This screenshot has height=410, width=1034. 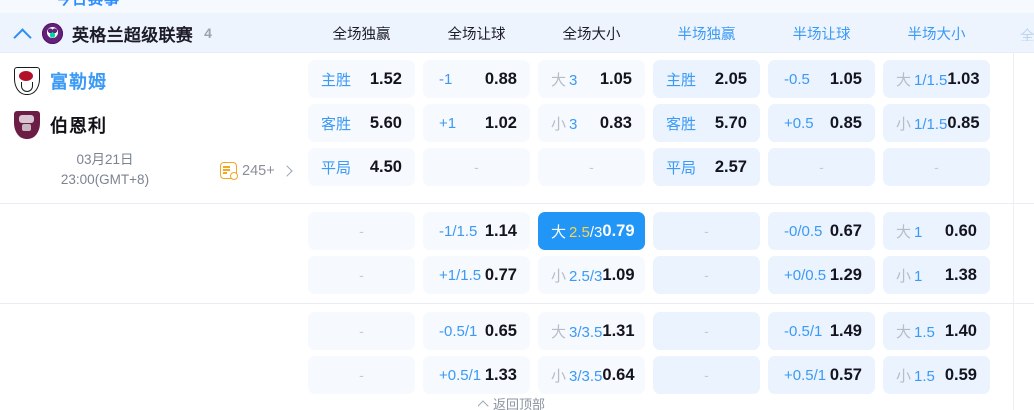 What do you see at coordinates (730, 166) in the screenshot?
I see `odds-value: 2.57` at bounding box center [730, 166].